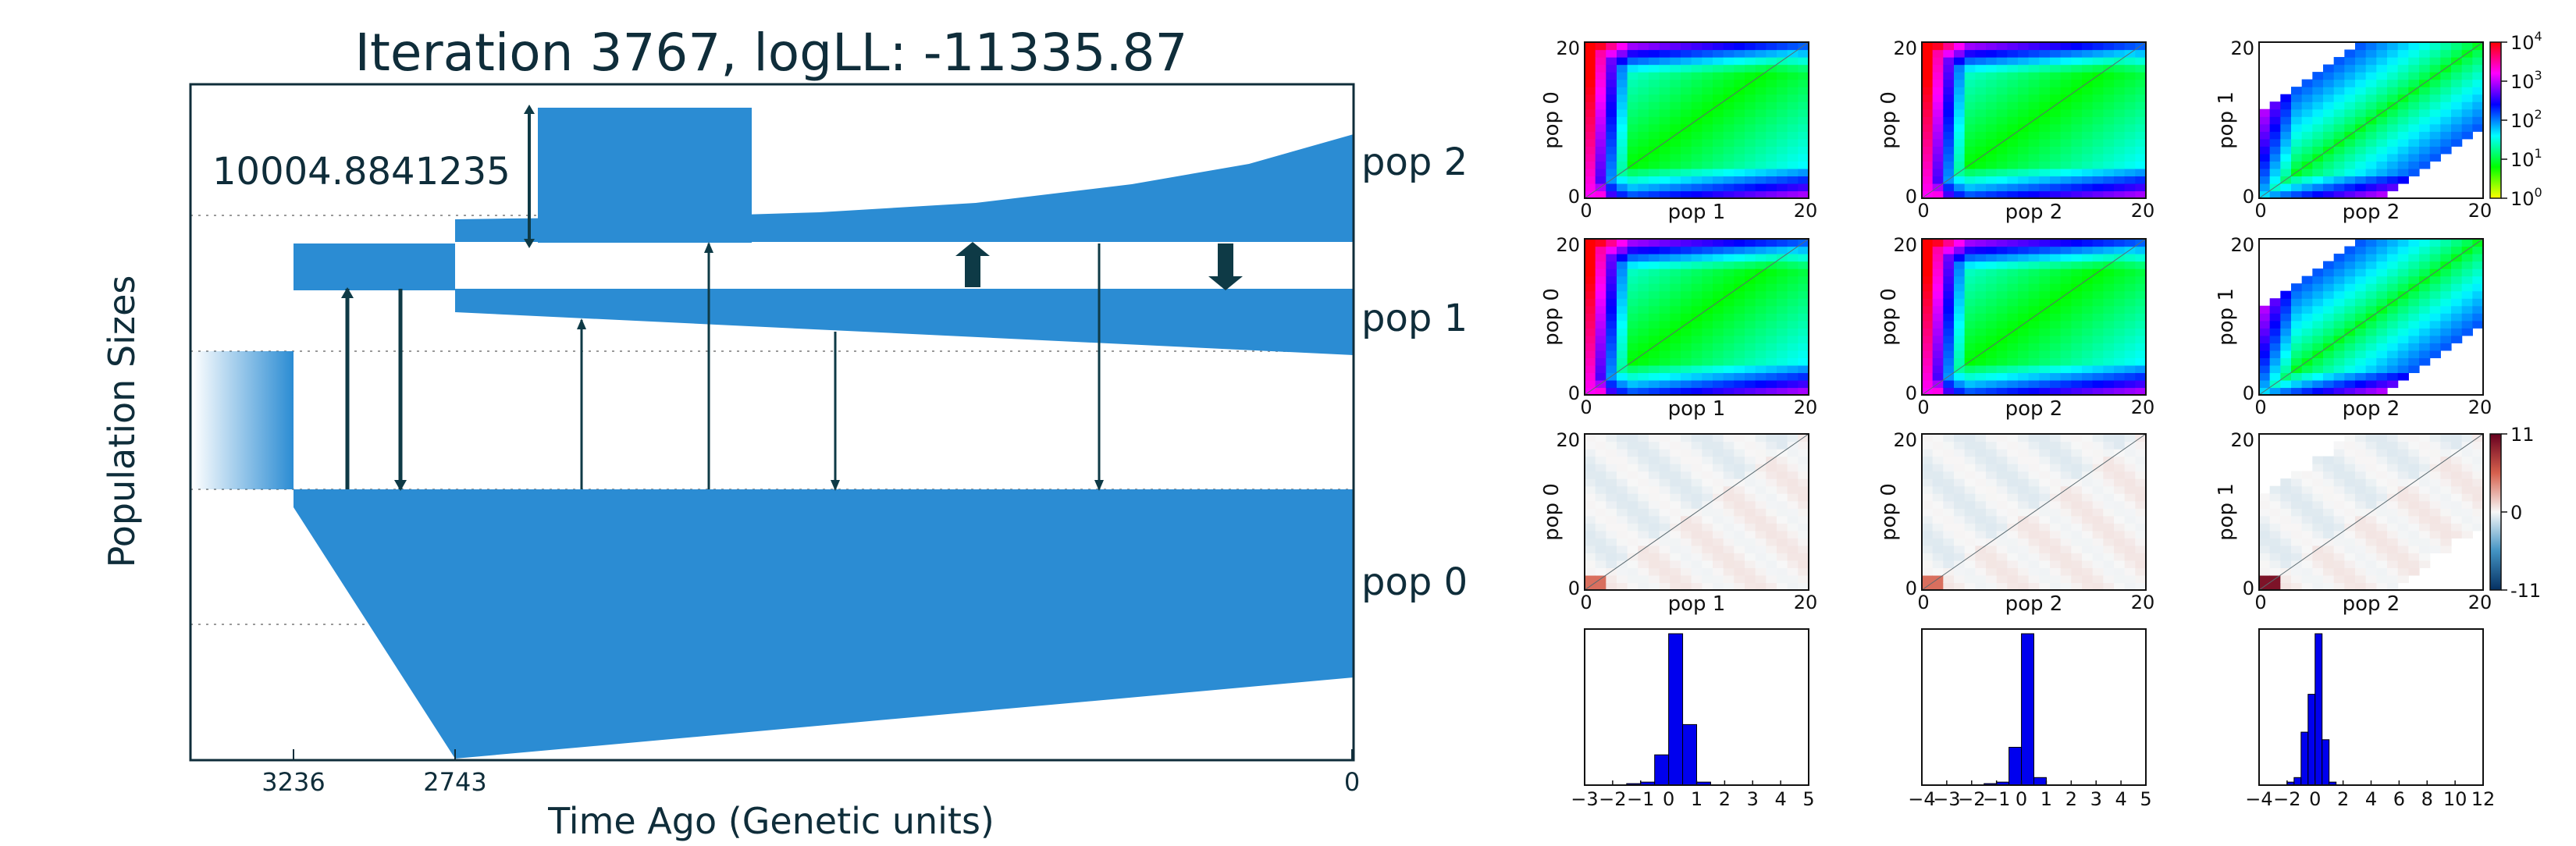 The width and height of the screenshot is (2576, 846). What do you see at coordinates (645, 175) in the screenshot?
I see `scale-box` at bounding box center [645, 175].